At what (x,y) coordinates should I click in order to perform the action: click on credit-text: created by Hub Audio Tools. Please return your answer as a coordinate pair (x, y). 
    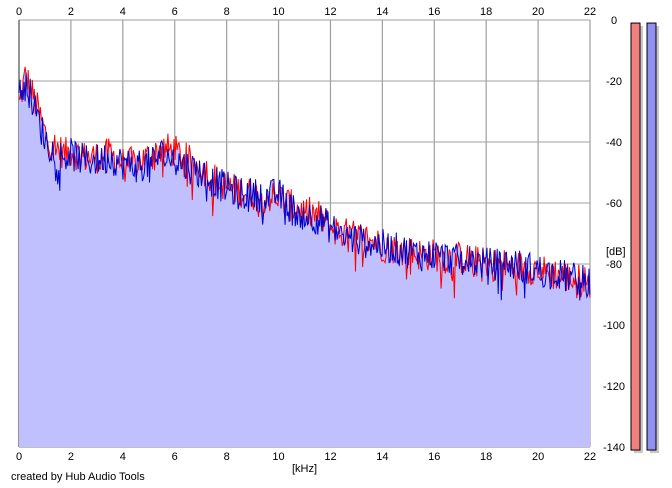
    Looking at the image, I should click on (78, 477).